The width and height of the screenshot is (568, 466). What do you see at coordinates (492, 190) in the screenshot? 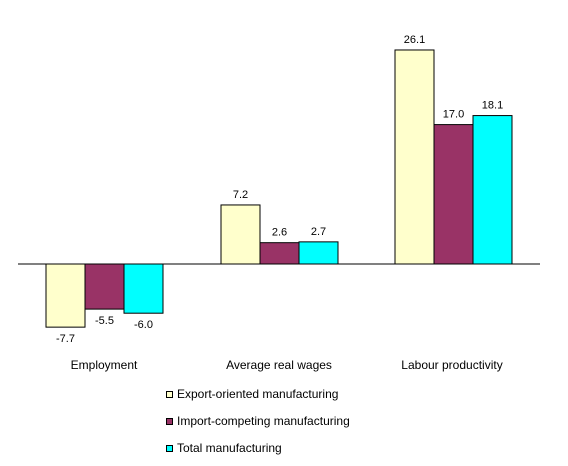
I see `bar-labour-productivity-total-manufacturing` at bounding box center [492, 190].